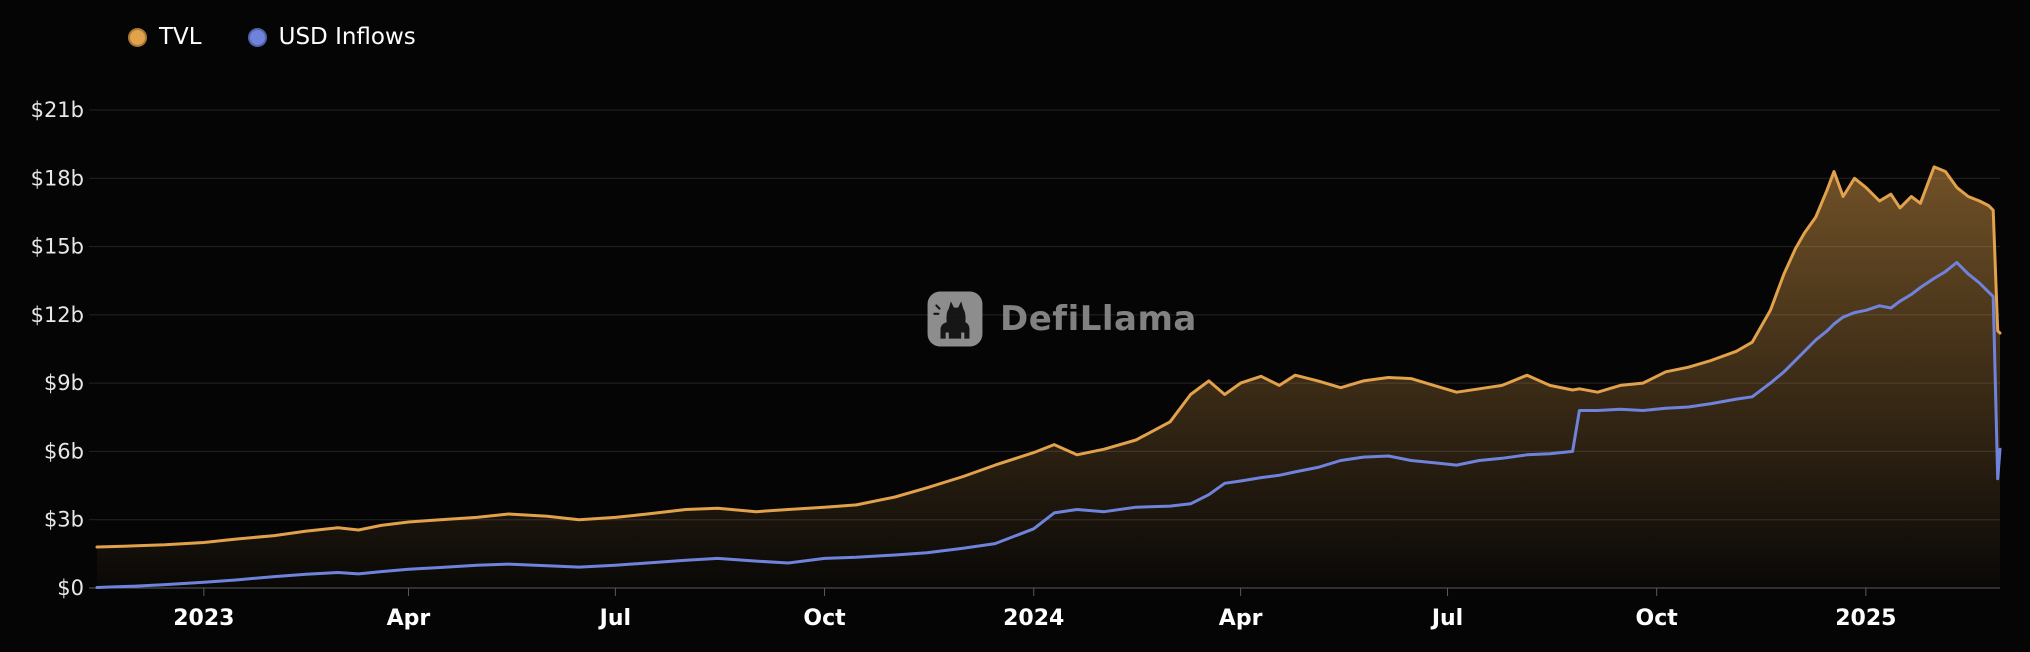 Image resolution: width=2030 pixels, height=652 pixels. I want to click on legend-label-usd-inflows: USD Inflows, so click(347, 37).